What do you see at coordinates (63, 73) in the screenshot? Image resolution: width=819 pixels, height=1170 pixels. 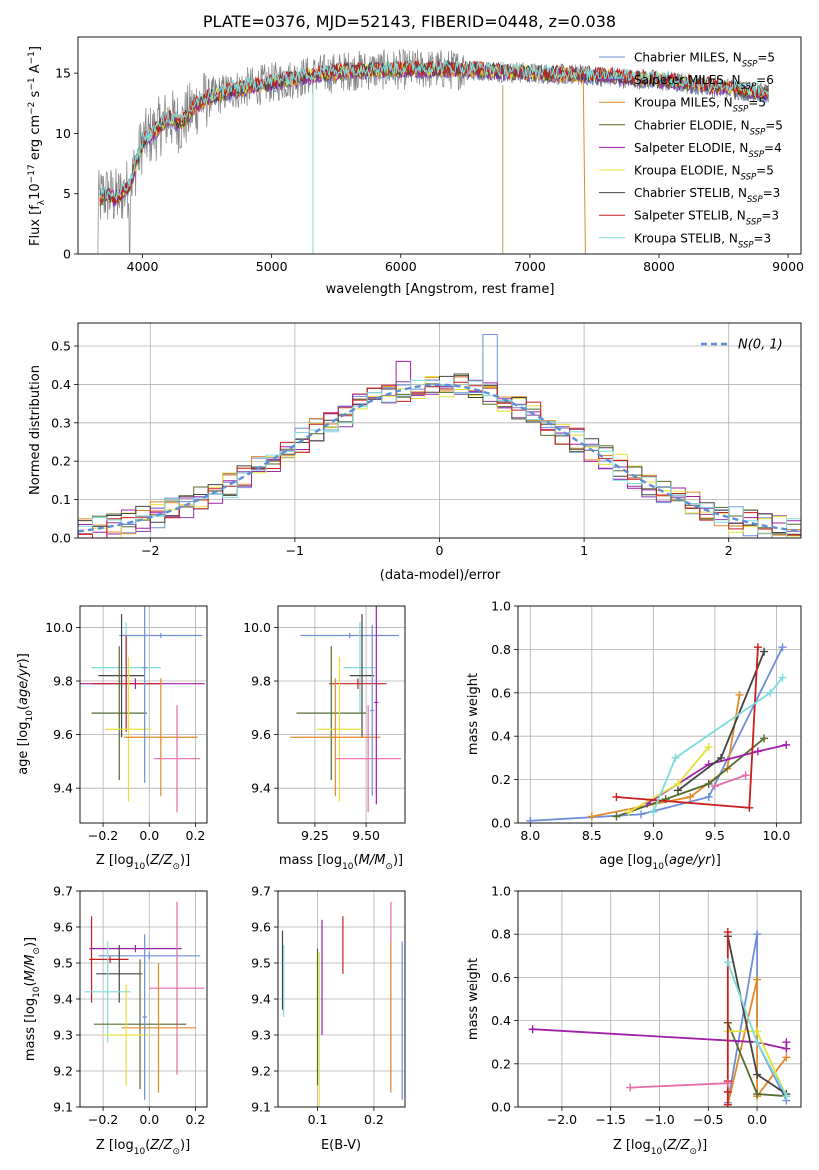 I see `y-tick-label: 15` at bounding box center [63, 73].